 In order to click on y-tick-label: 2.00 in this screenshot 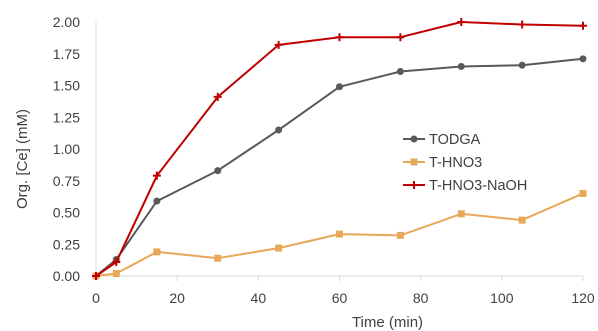, I will do `click(66, 22)`.